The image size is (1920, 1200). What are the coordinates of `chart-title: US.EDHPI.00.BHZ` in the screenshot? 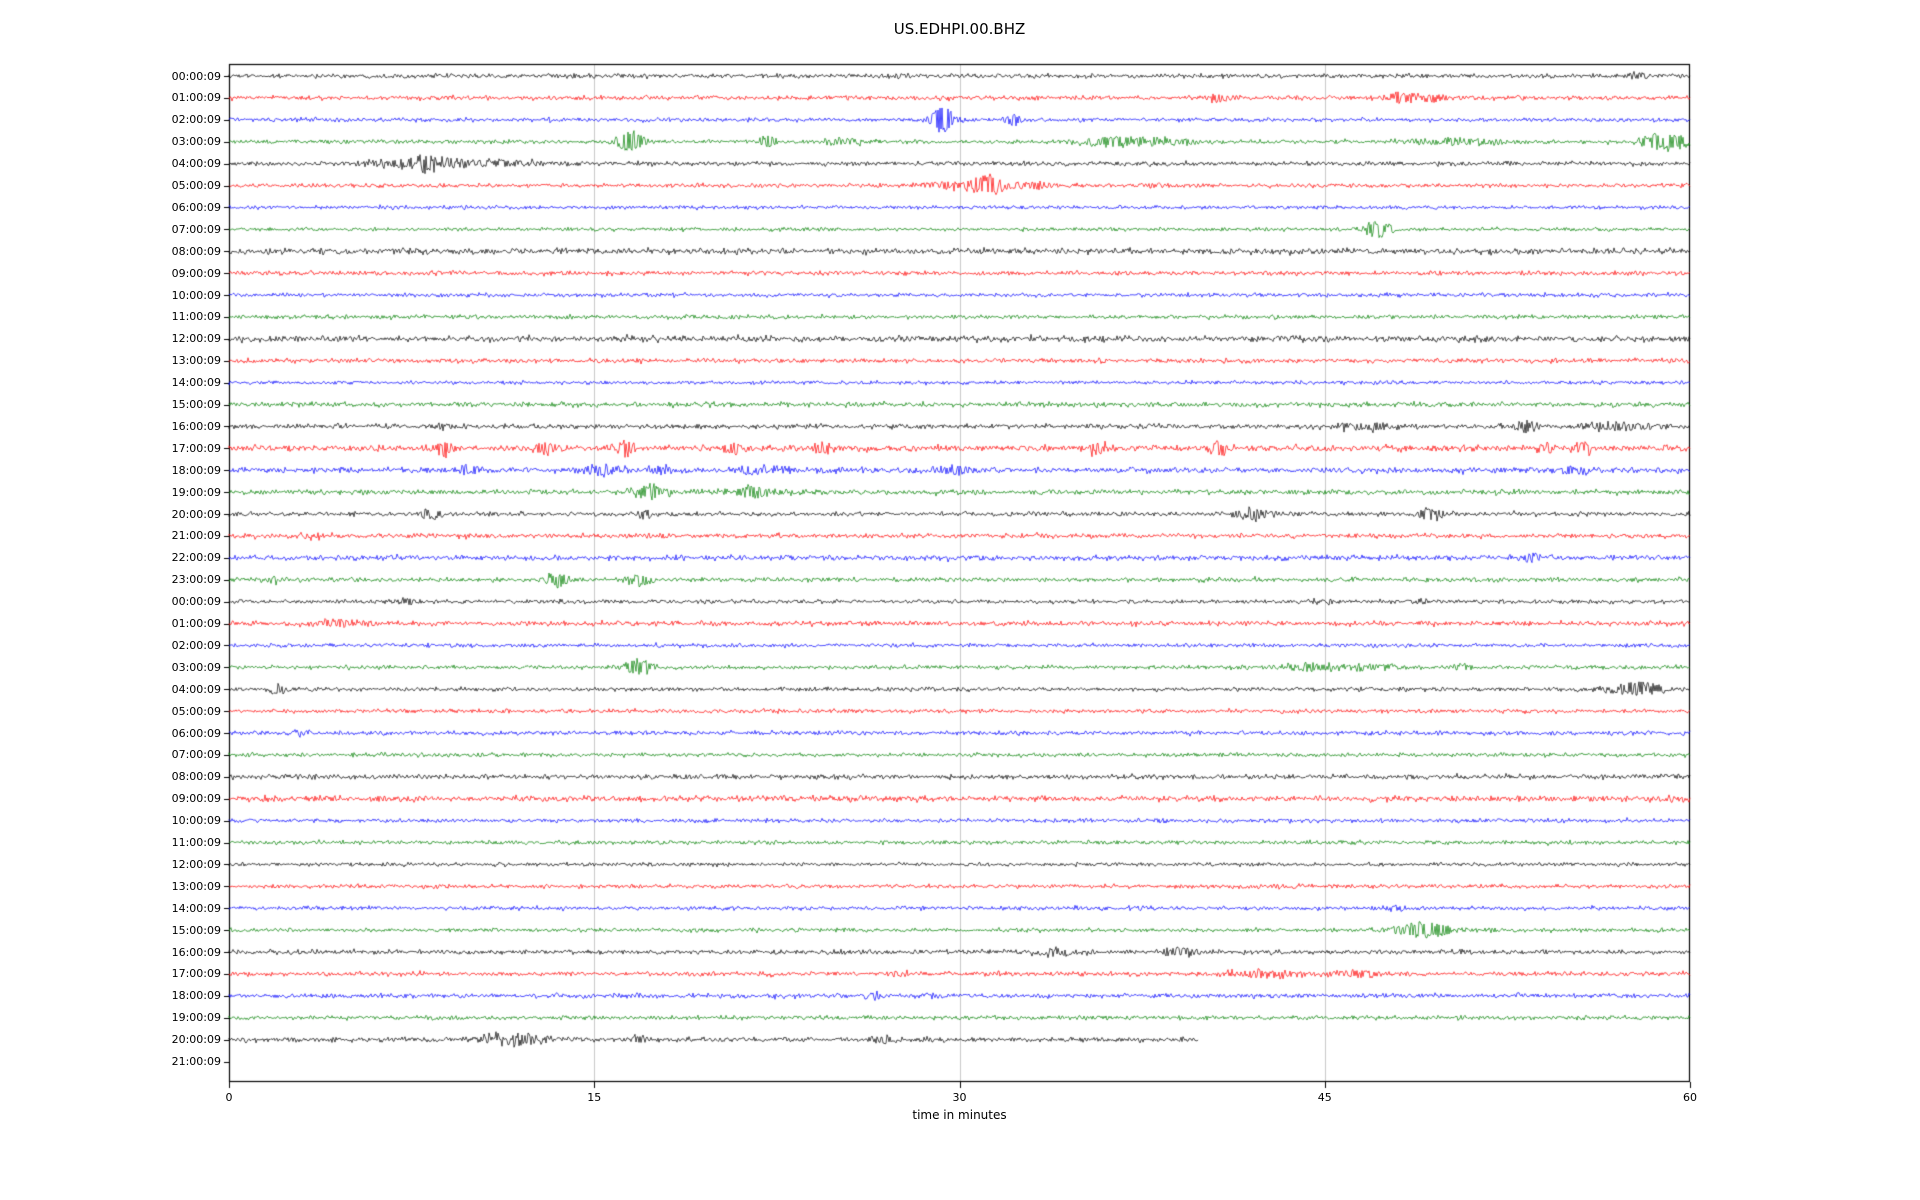 It's located at (959, 29).